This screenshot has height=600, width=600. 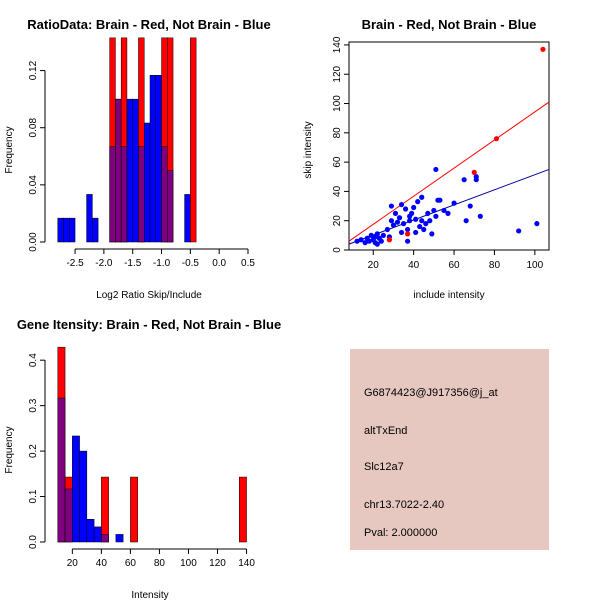 I want to click on event-type-text: altTxEnd, so click(x=385, y=431).